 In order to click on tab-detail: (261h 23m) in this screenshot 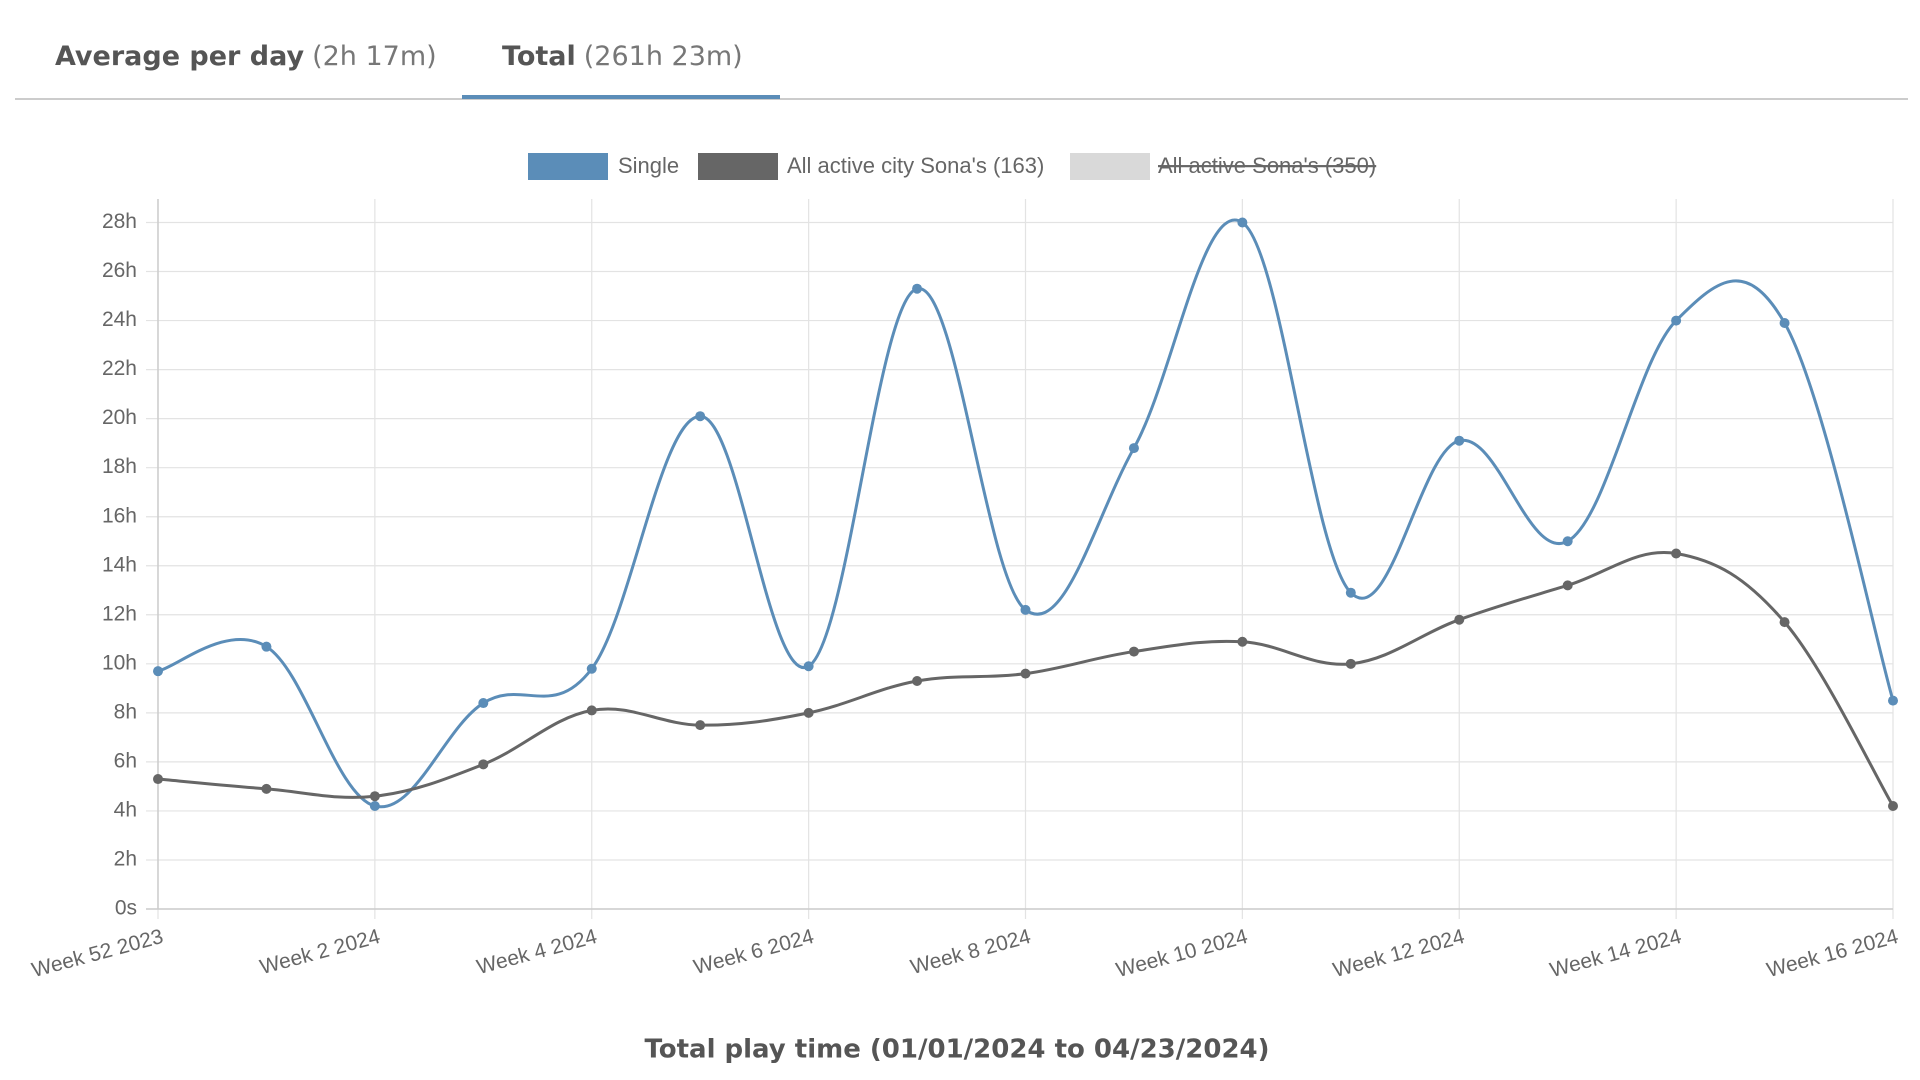, I will do `click(663, 56)`.